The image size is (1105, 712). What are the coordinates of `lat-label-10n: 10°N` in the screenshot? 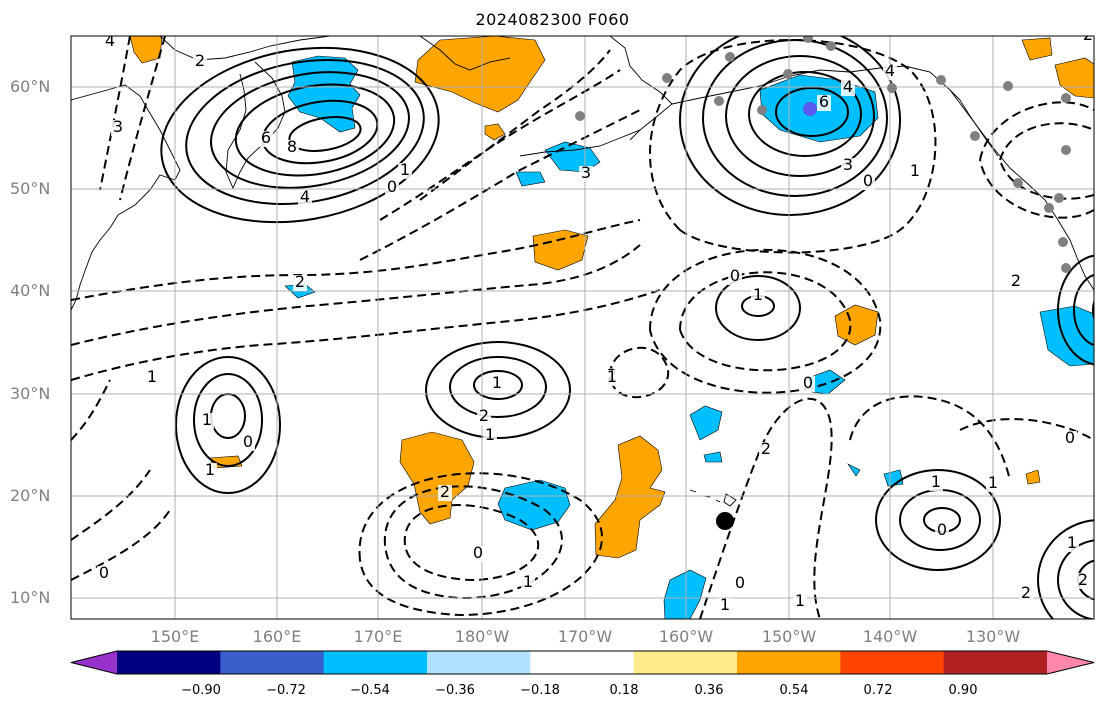 It's located at (30, 597).